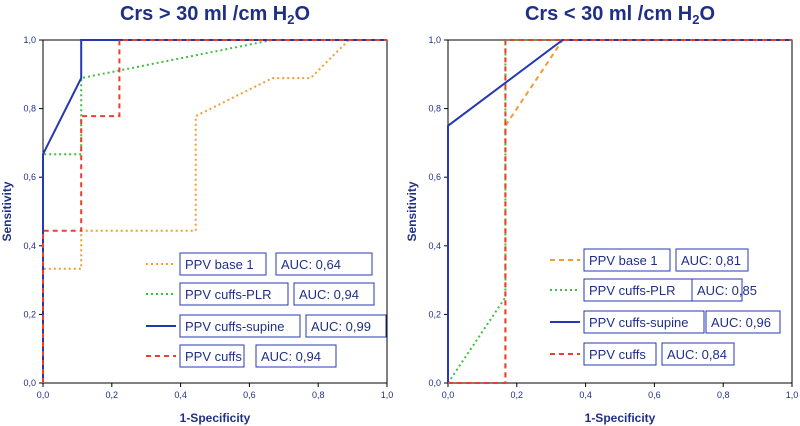  I want to click on chart-title-main: Crs < 30 ml /cm H, so click(608, 14).